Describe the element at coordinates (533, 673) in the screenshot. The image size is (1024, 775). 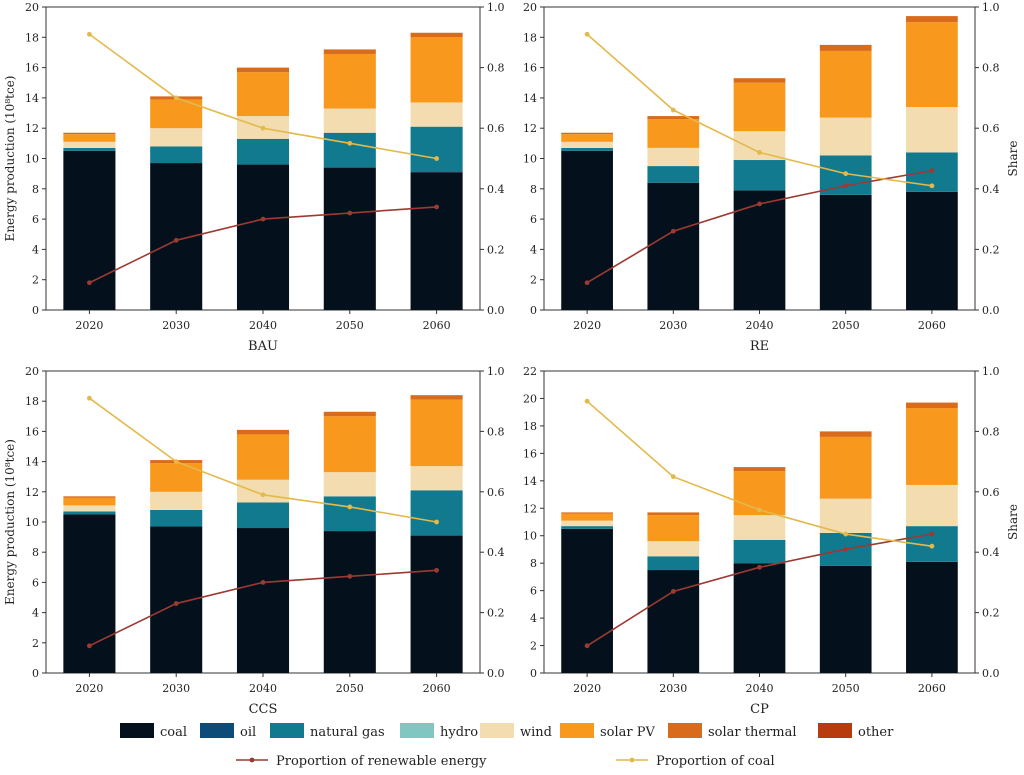
I see `y-tick-label: 0` at that location.